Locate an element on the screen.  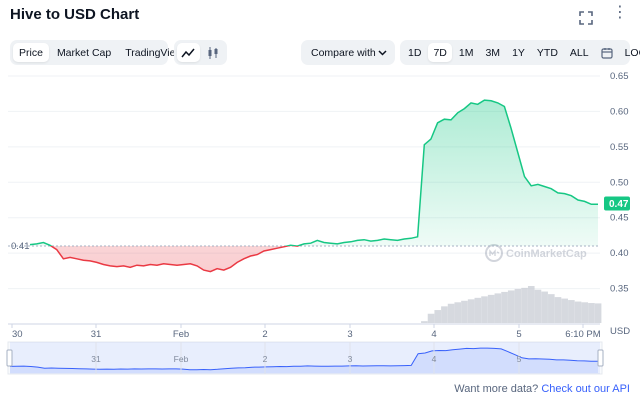
y-tick-label: 0.60 is located at coordinates (619, 111).